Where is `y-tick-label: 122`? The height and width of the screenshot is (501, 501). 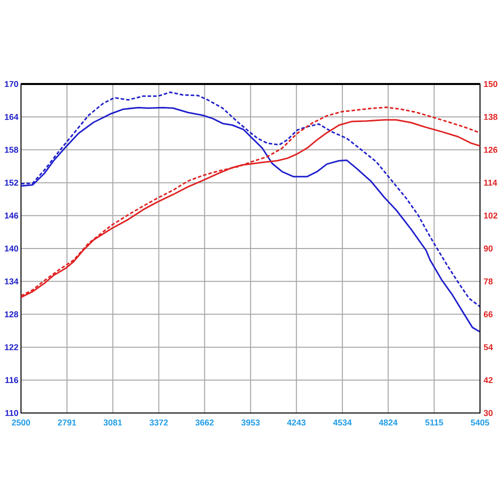 y-tick-label: 122 is located at coordinates (11, 347).